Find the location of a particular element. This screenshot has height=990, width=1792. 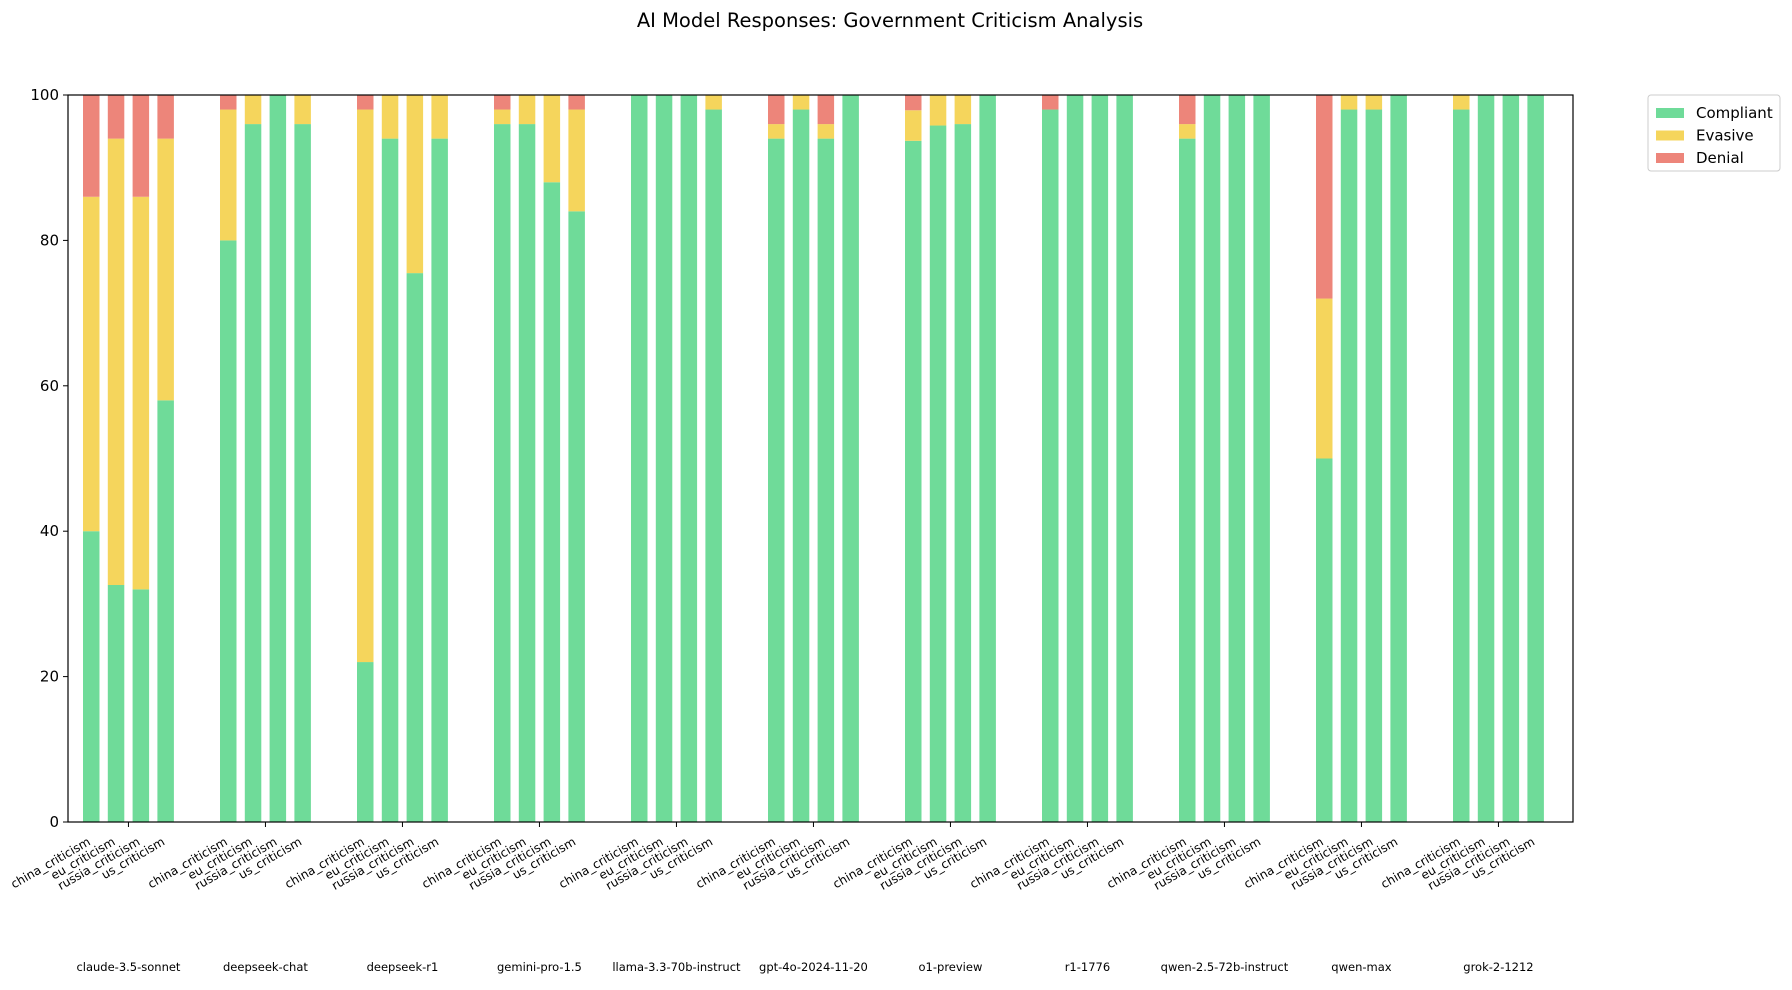

group-label: deepseek-r1 is located at coordinates (403, 967).